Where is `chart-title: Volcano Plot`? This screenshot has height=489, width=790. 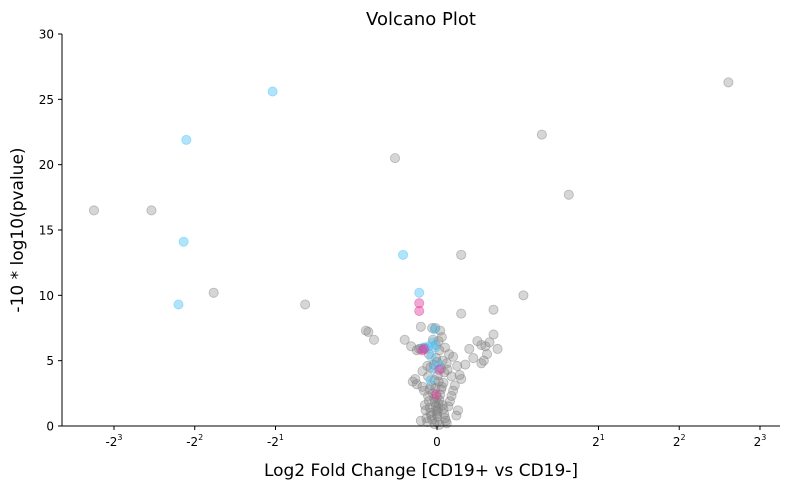
chart-title: Volcano Plot is located at coordinates (421, 19).